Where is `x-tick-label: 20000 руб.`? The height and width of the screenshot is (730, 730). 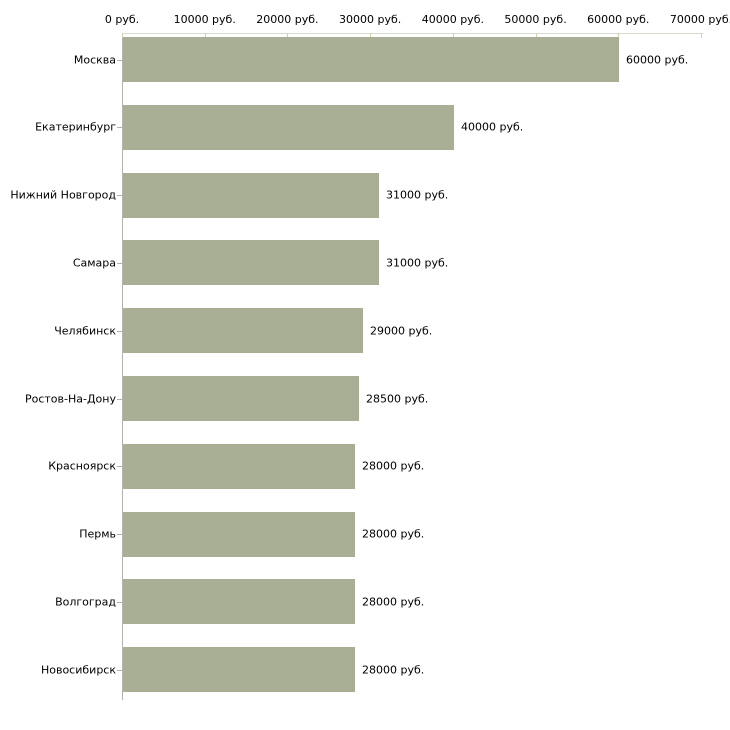
x-tick-label: 20000 руб. is located at coordinates (287, 19).